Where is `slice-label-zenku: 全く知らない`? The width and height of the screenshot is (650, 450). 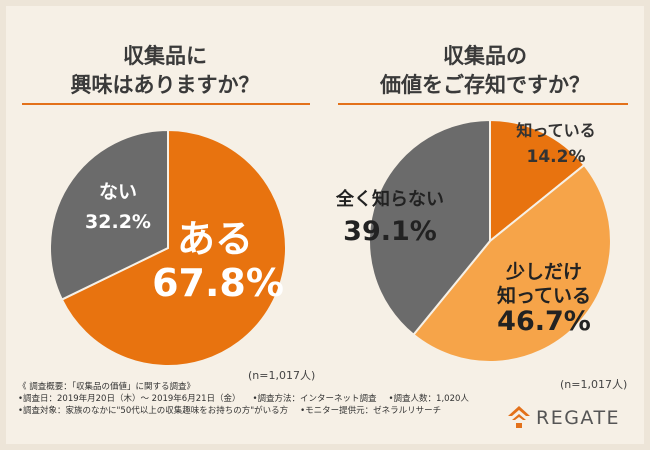
slice-label-zenku: 全く知らない is located at coordinates (389, 199).